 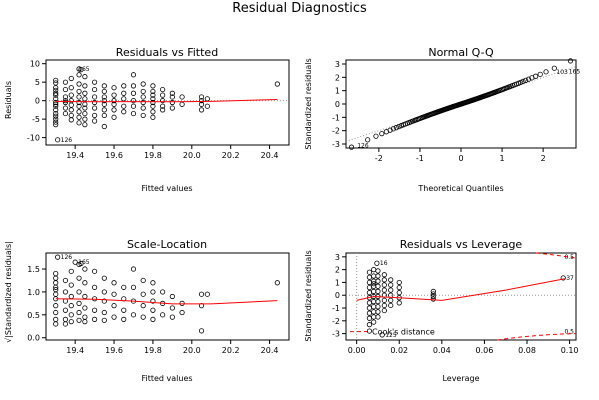 I want to click on y-tick-label: 10, so click(x=35, y=64).